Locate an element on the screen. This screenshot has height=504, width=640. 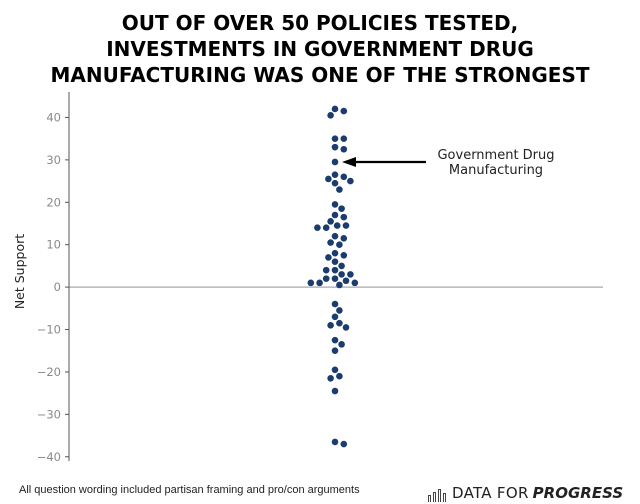
annotation-label: Government Drug is located at coordinates (495, 155).